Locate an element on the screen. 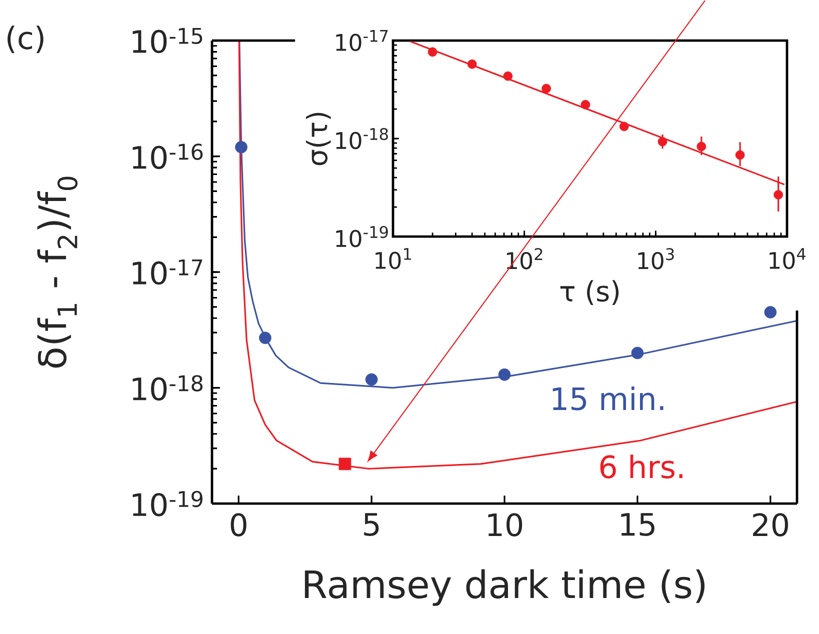  x-tick-label: 10$^{4}$ is located at coordinates (788, 259).